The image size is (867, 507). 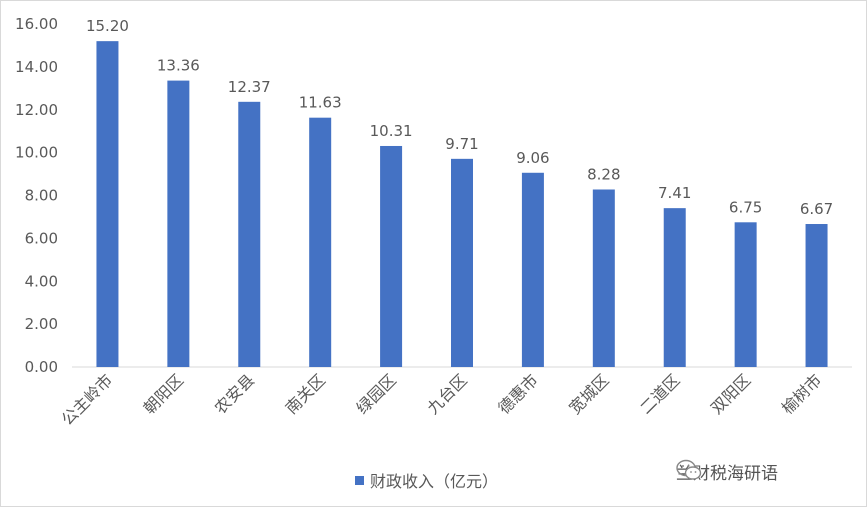 I want to click on data-label: 12.37, so click(x=249, y=87).